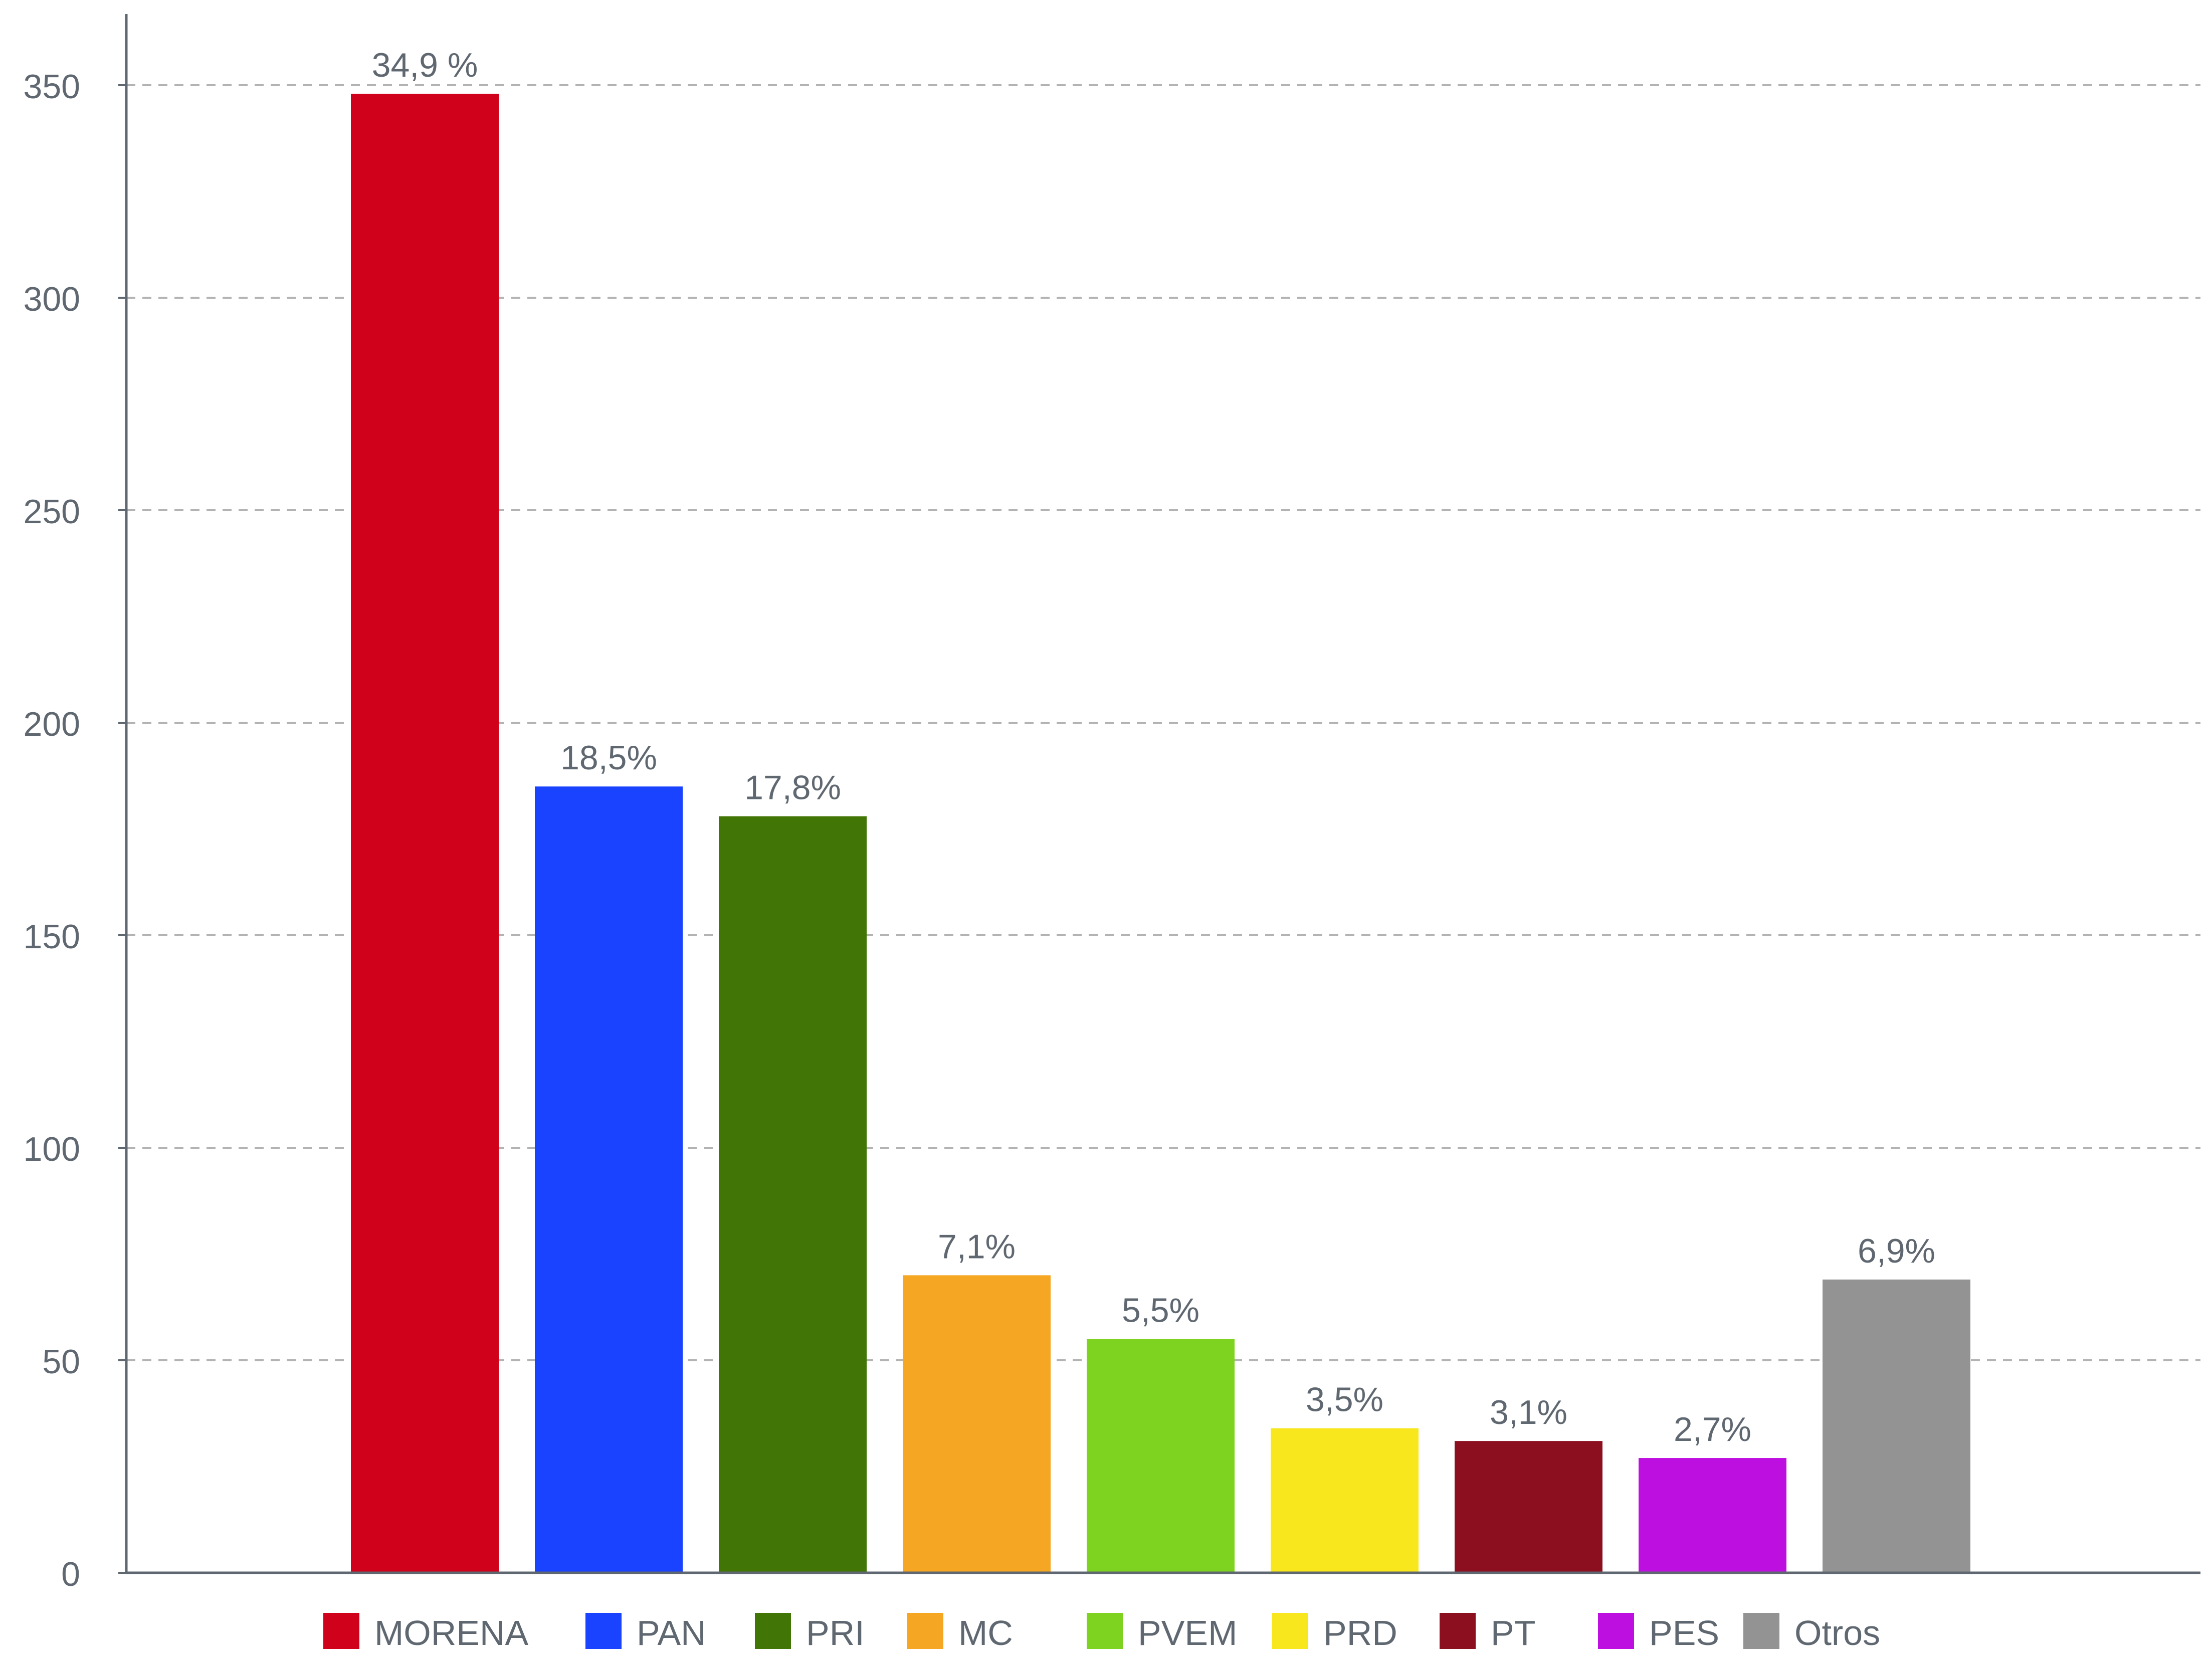  I want to click on bar-pes, so click(1712, 1515).